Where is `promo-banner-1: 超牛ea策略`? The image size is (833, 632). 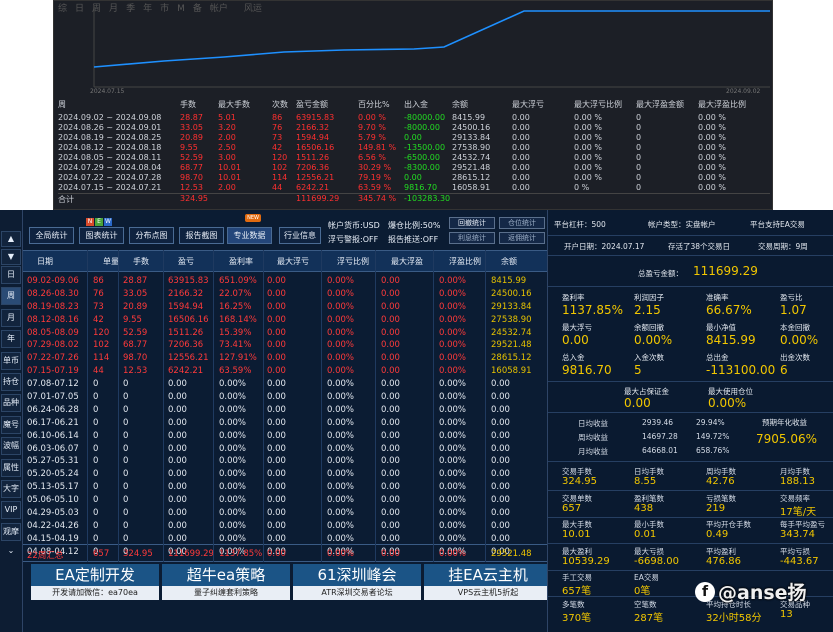
promo-banner-1: 超牛ea策略 is located at coordinates (226, 575).